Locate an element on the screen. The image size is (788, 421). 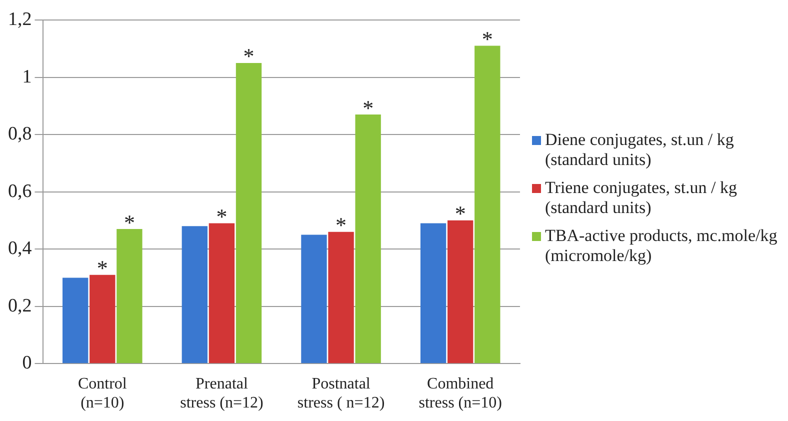
legend-label: Triene conjugates, st.un / kg (standard units) is located at coordinates (641, 198).